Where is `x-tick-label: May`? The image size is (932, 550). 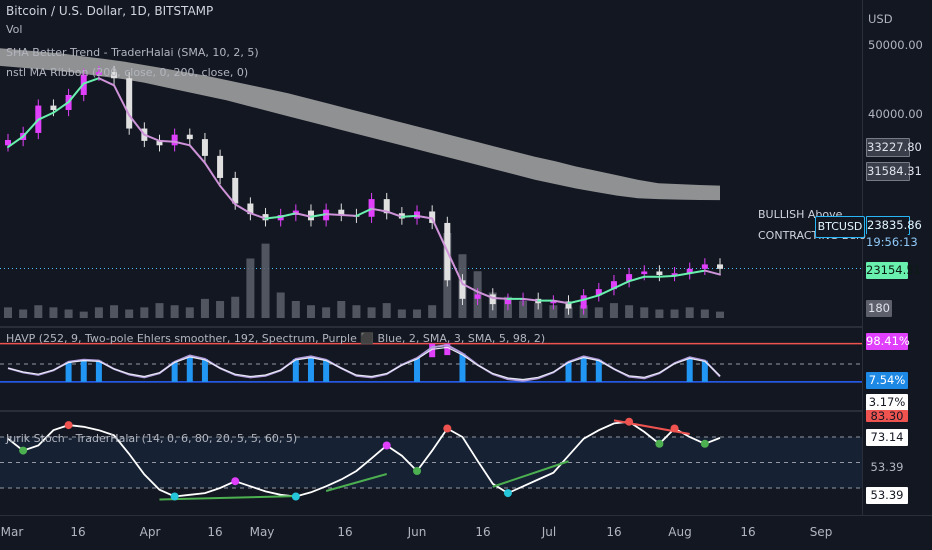
x-tick-label: May is located at coordinates (262, 532).